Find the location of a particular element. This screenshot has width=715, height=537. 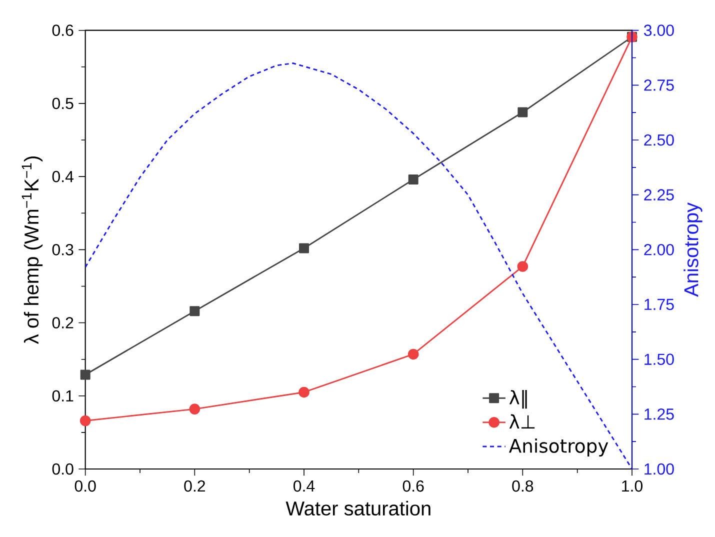

y-tick-label: 0.3 is located at coordinates (63, 250).